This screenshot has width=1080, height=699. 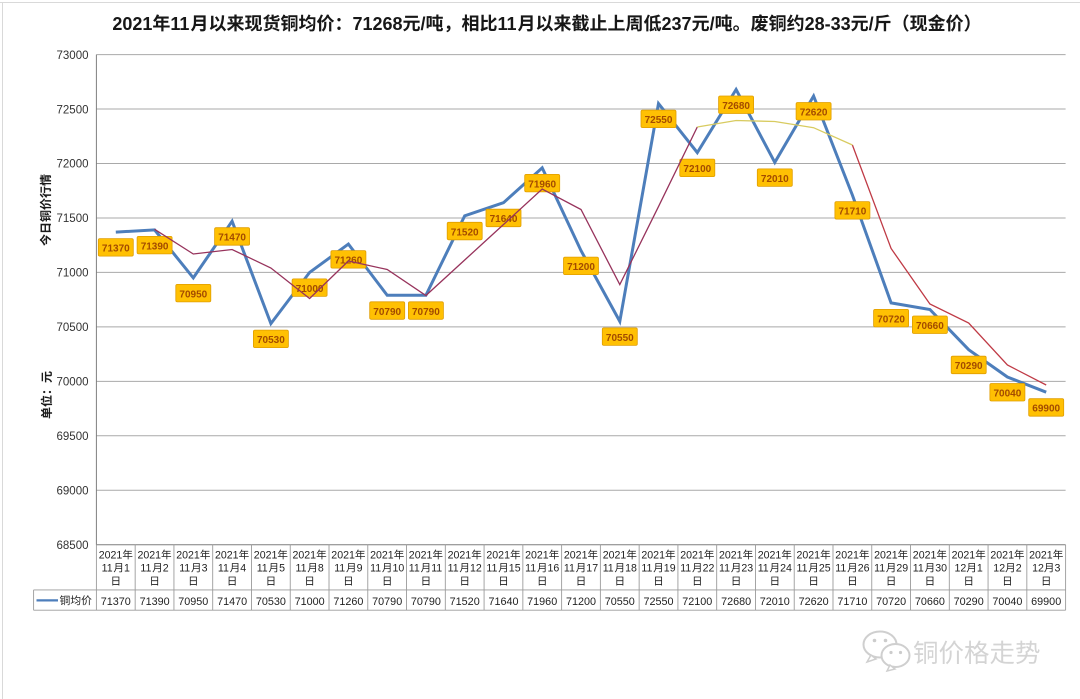 I want to click on svg-text: 17, so click(x=592, y=569).